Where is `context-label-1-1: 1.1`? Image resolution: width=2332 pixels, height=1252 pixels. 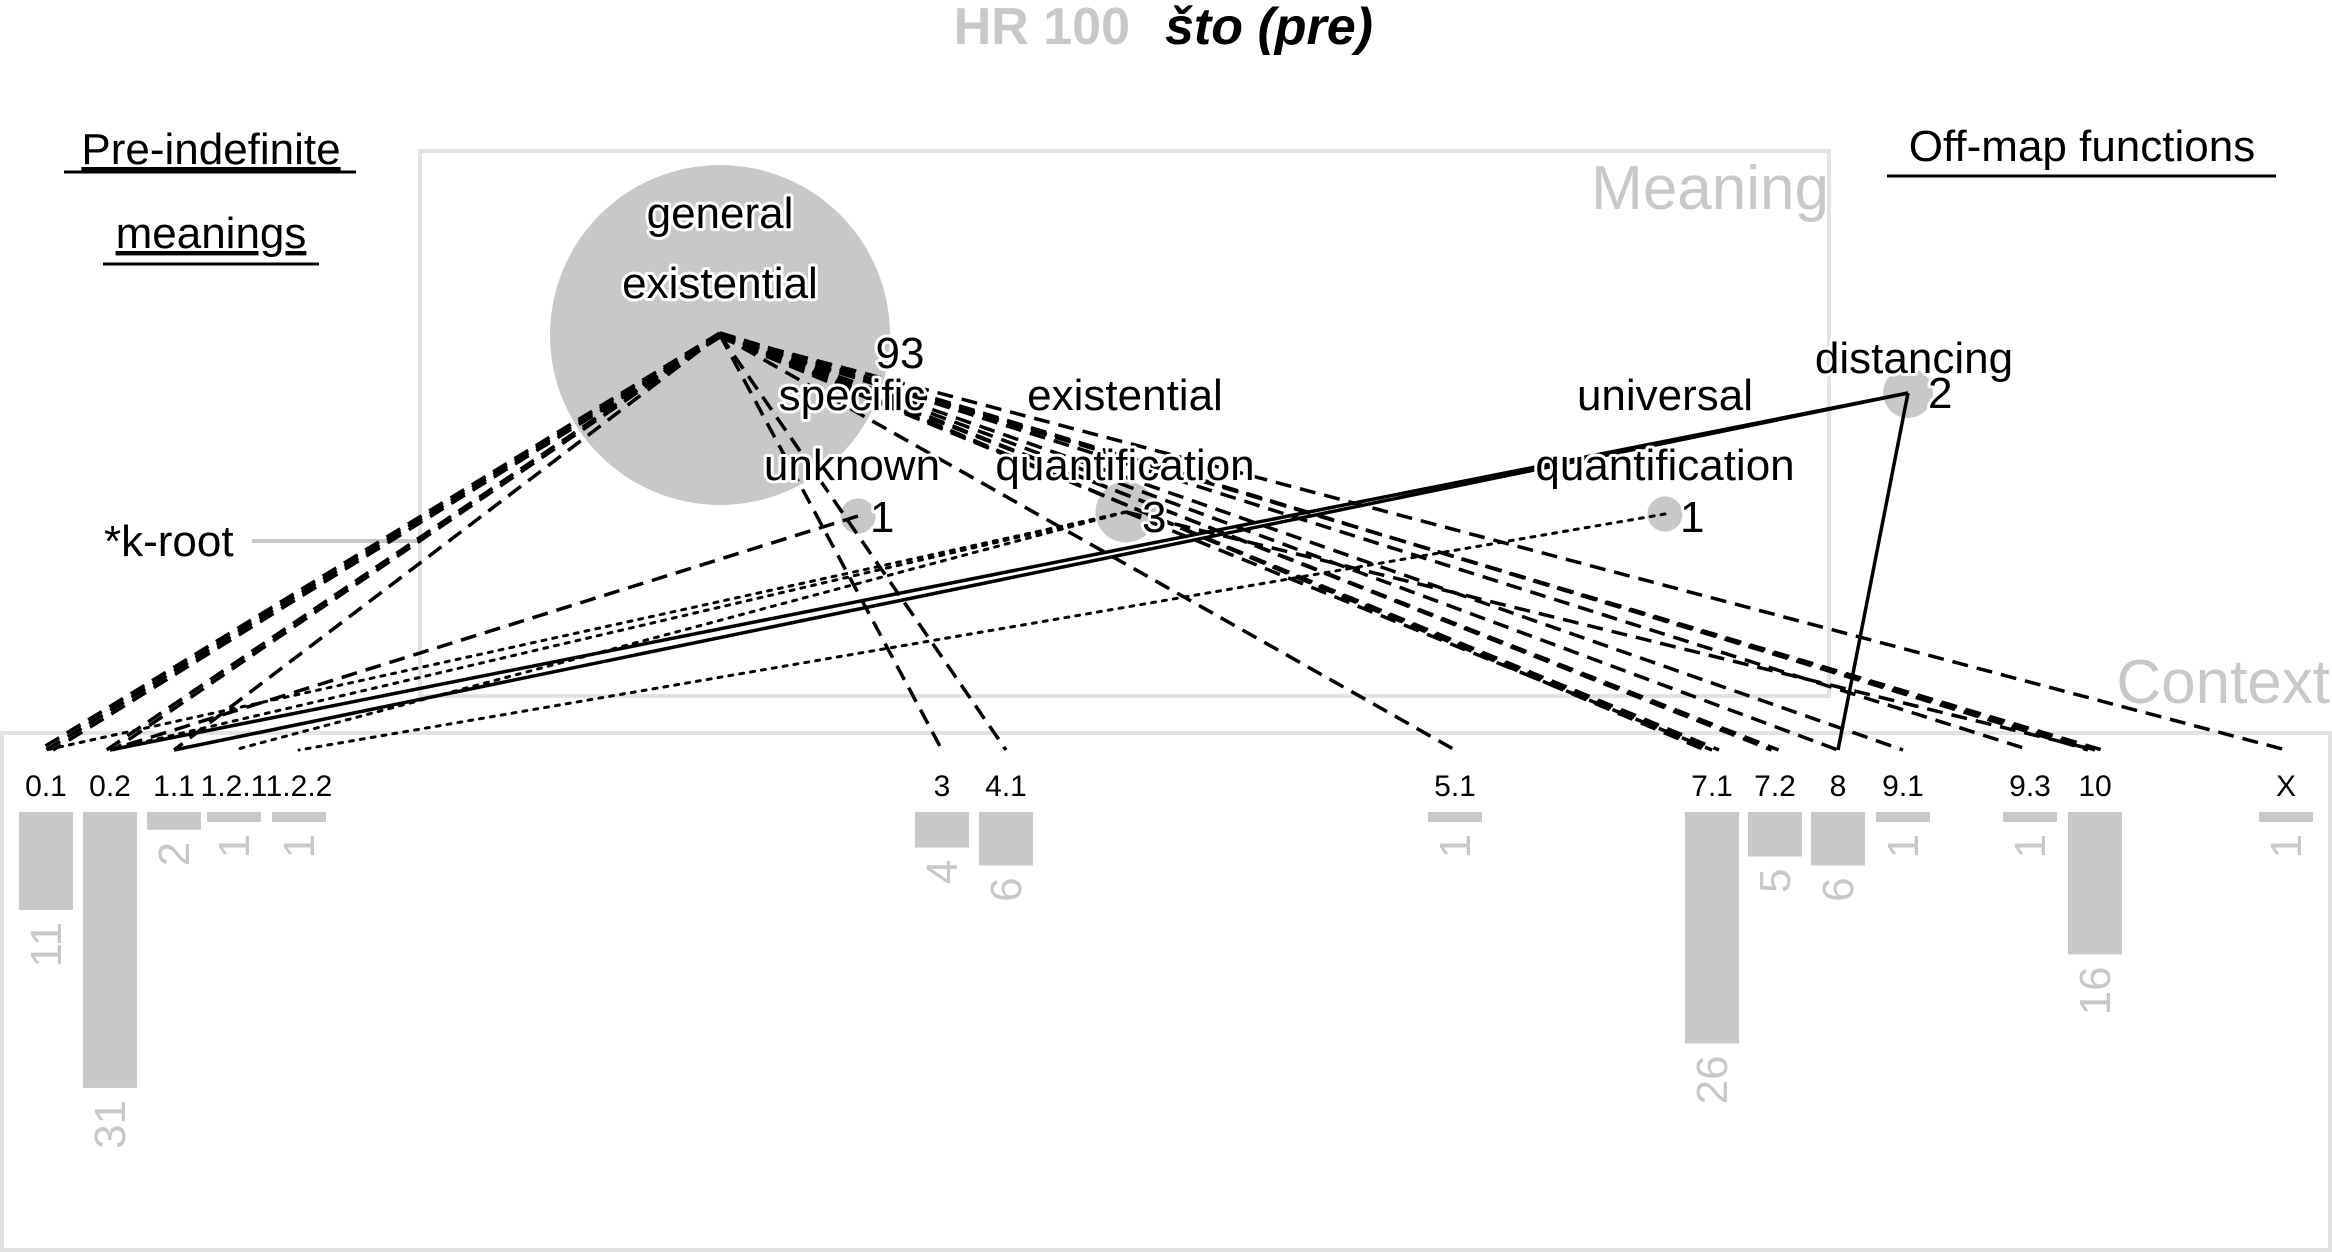 context-label-1-1: 1.1 is located at coordinates (174, 786).